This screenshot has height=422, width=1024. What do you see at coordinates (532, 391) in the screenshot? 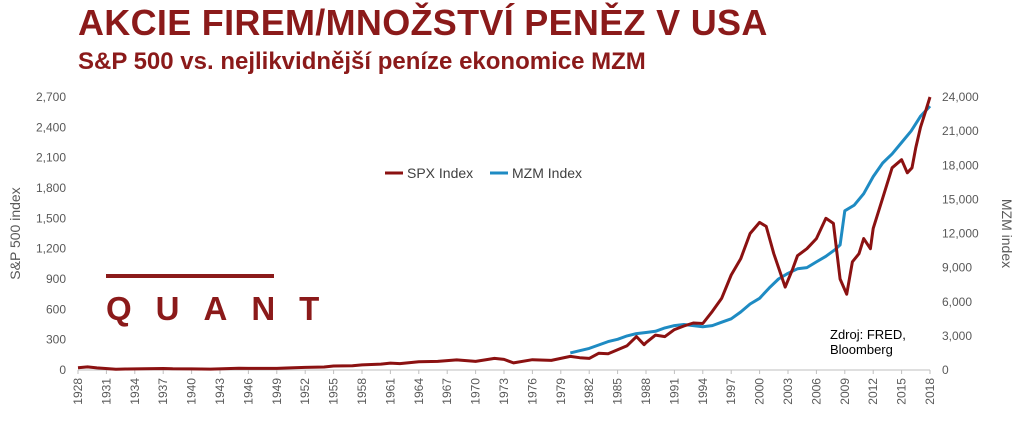
I see `x-tick-label: 1976` at bounding box center [532, 391].